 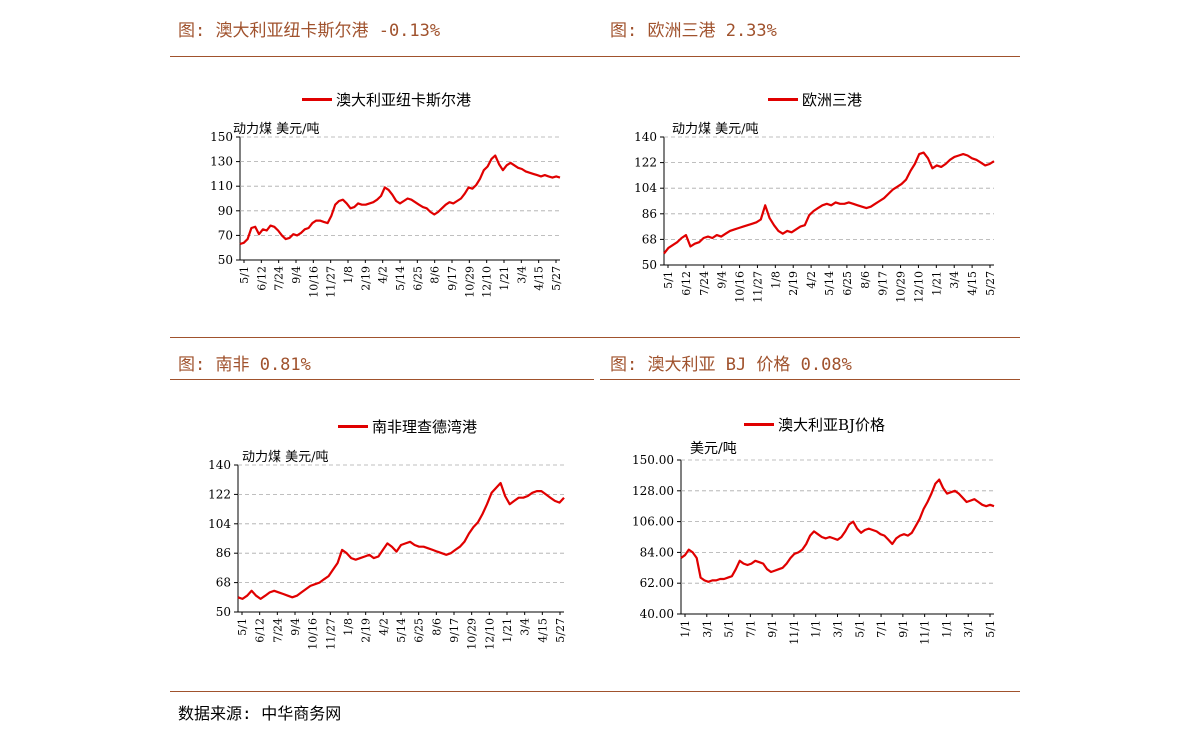 I want to click on y-tick-label: 86, so click(x=649, y=214).